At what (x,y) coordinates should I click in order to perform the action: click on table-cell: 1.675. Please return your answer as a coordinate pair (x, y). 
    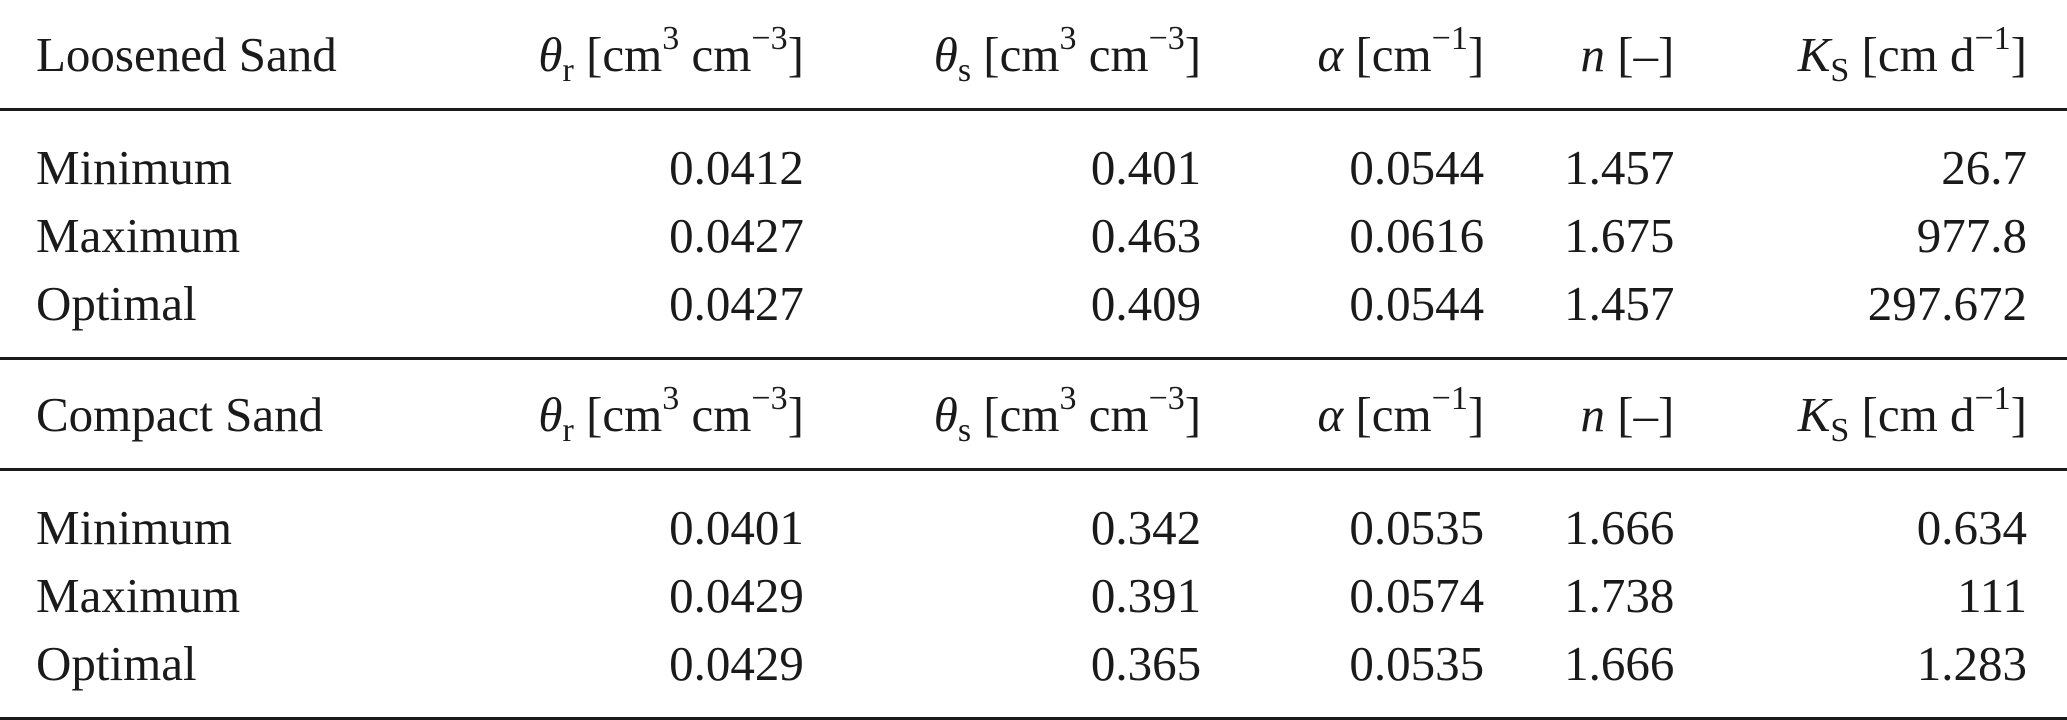
    Looking at the image, I should click on (1619, 235).